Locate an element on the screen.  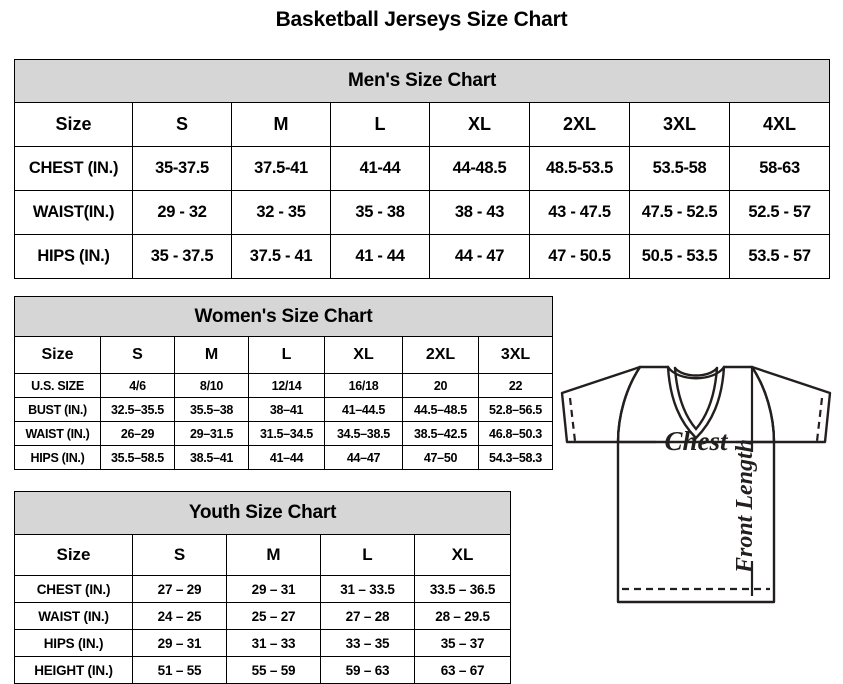
womens-band-row: Women's Size Chart is located at coordinates (283, 316).